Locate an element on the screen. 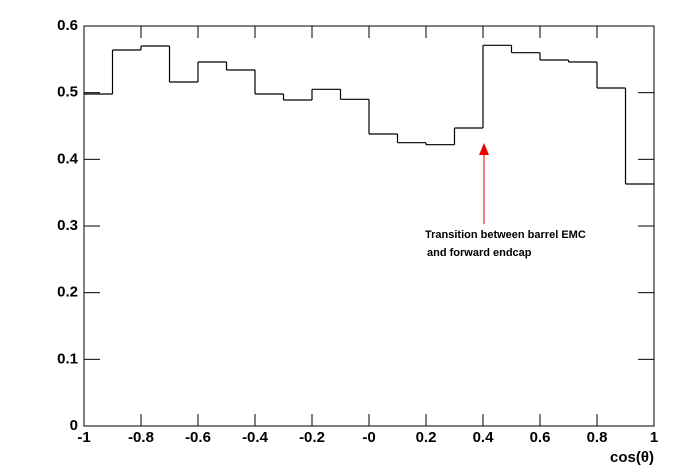  x-tick-label: 0.6 is located at coordinates (540, 437).